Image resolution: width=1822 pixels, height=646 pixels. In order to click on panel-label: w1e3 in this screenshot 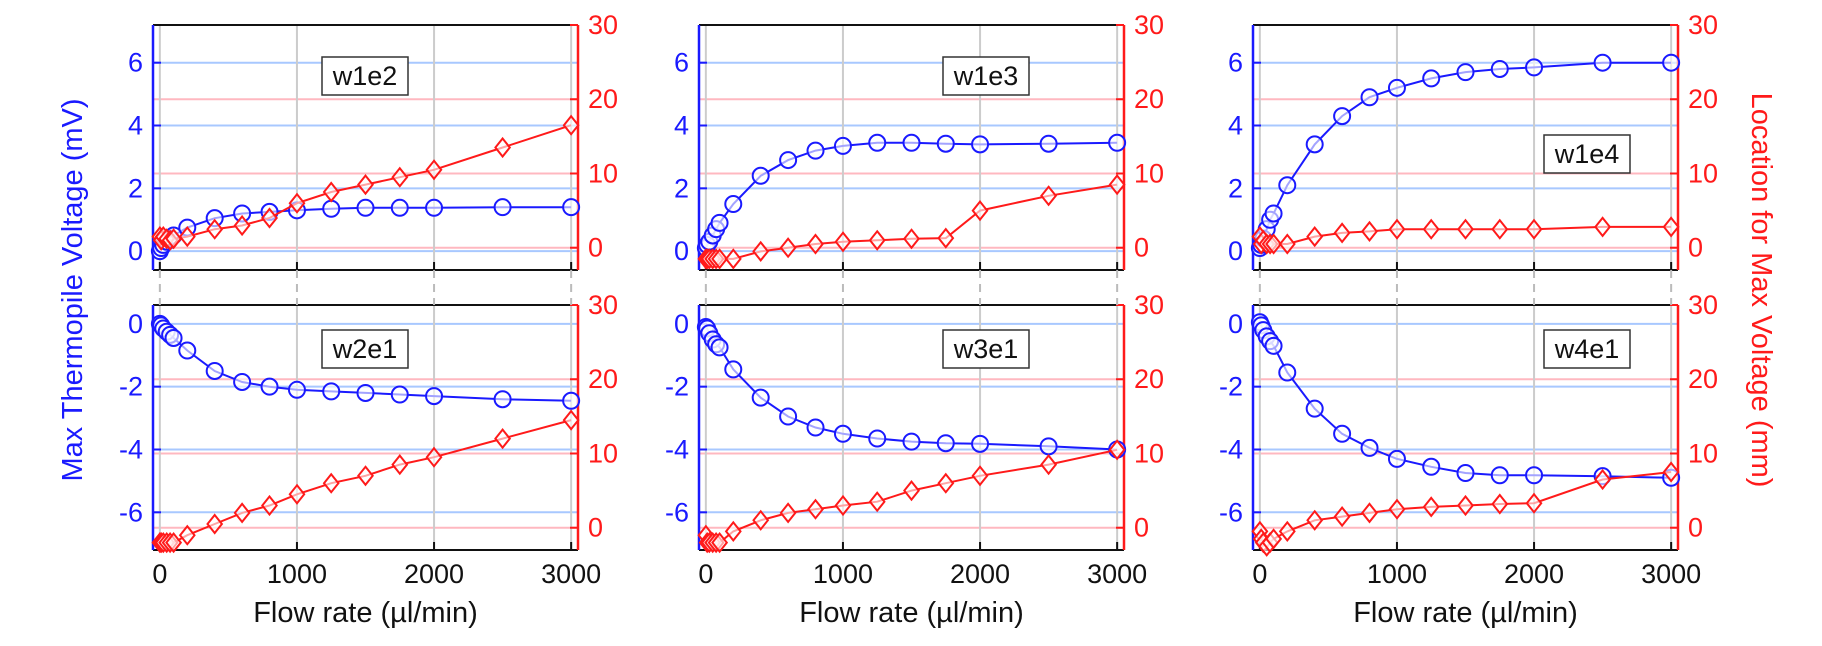, I will do `click(986, 76)`.